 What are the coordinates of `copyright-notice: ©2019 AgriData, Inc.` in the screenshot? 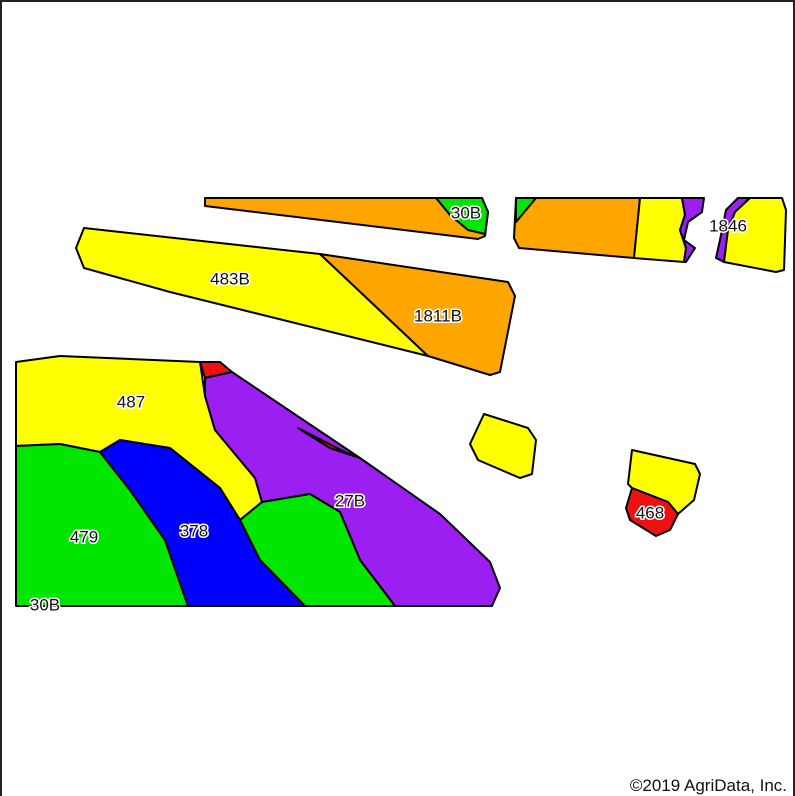 It's located at (708, 785).